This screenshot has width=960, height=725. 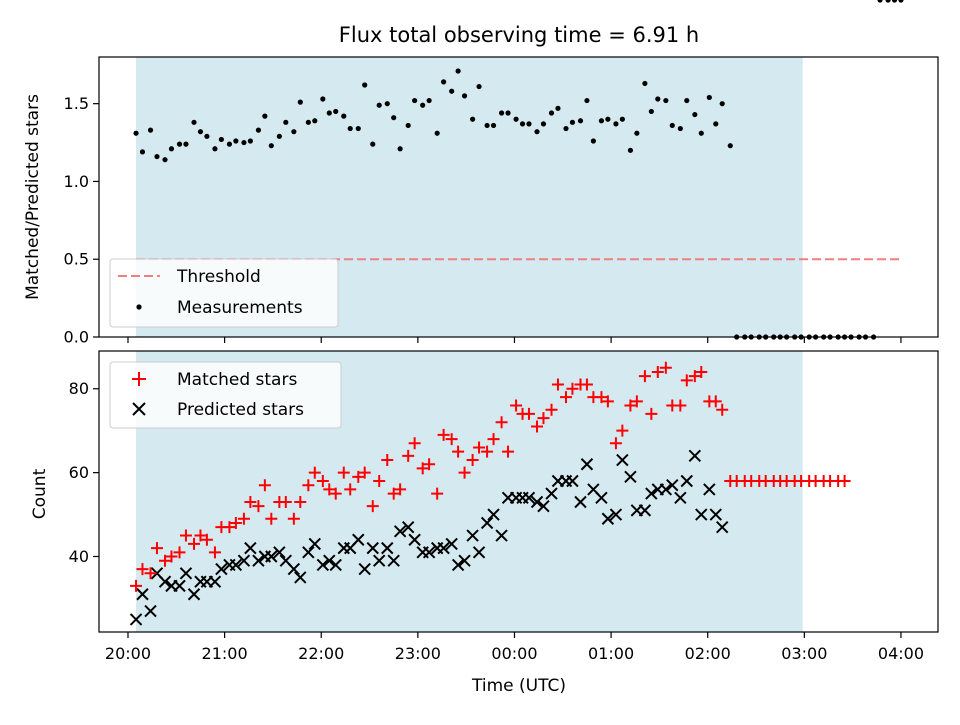 What do you see at coordinates (418, 653) in the screenshot?
I see `x-tick-label: 23:00` at bounding box center [418, 653].